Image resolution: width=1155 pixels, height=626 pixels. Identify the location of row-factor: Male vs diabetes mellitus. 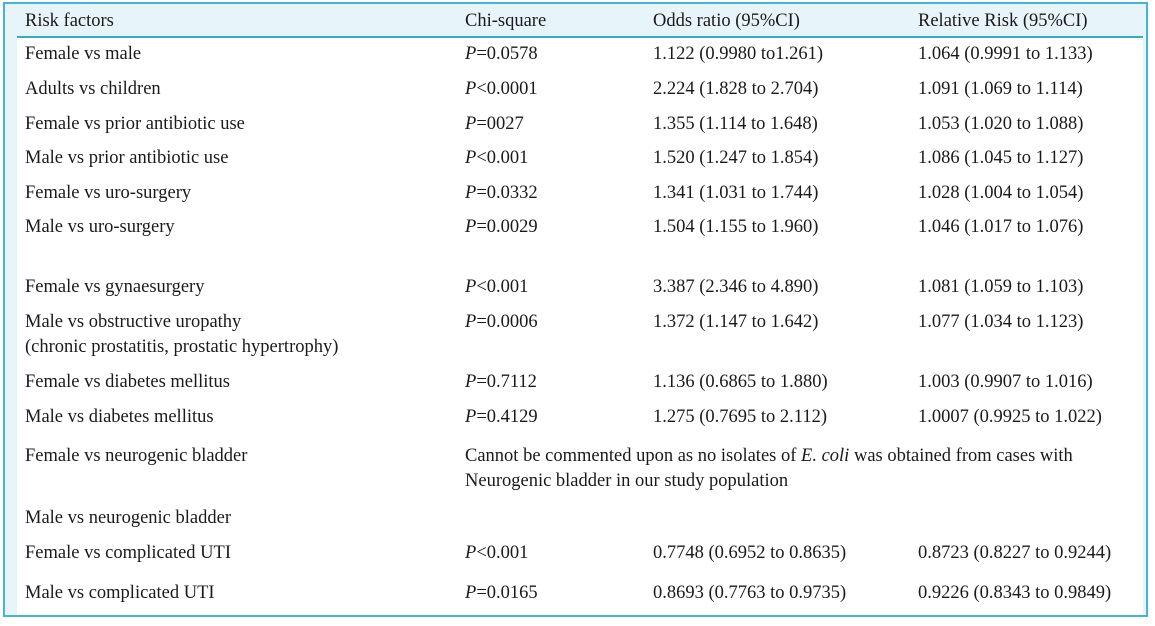
(119, 417).